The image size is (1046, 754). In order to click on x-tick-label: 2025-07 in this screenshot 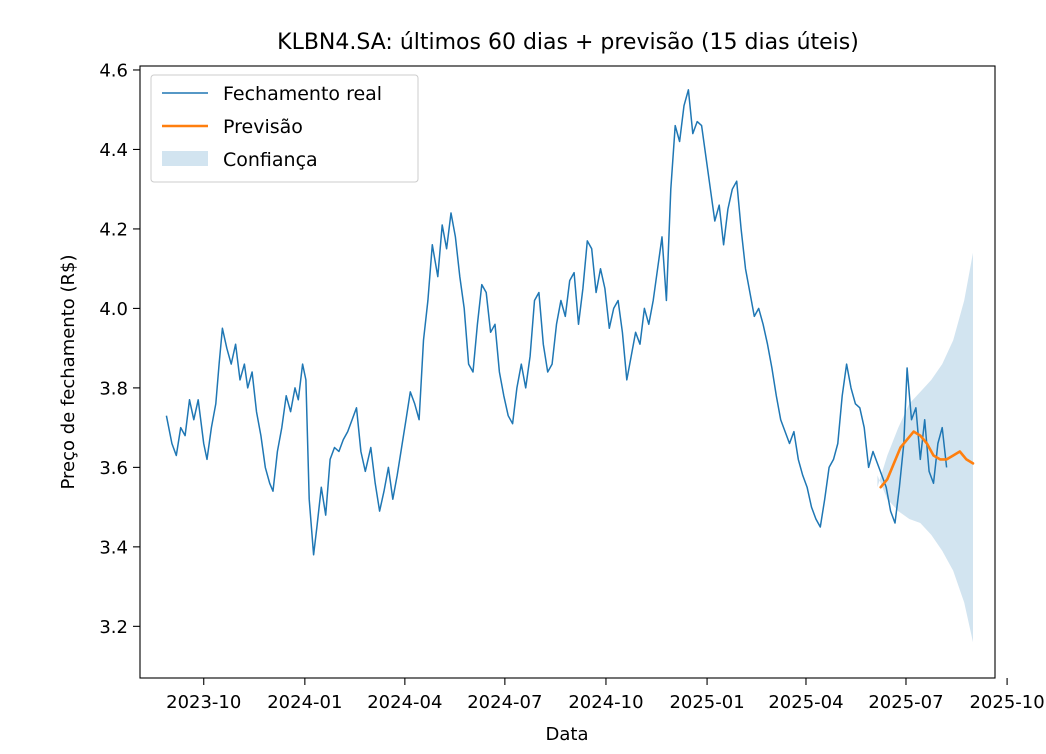, I will do `click(905, 702)`.